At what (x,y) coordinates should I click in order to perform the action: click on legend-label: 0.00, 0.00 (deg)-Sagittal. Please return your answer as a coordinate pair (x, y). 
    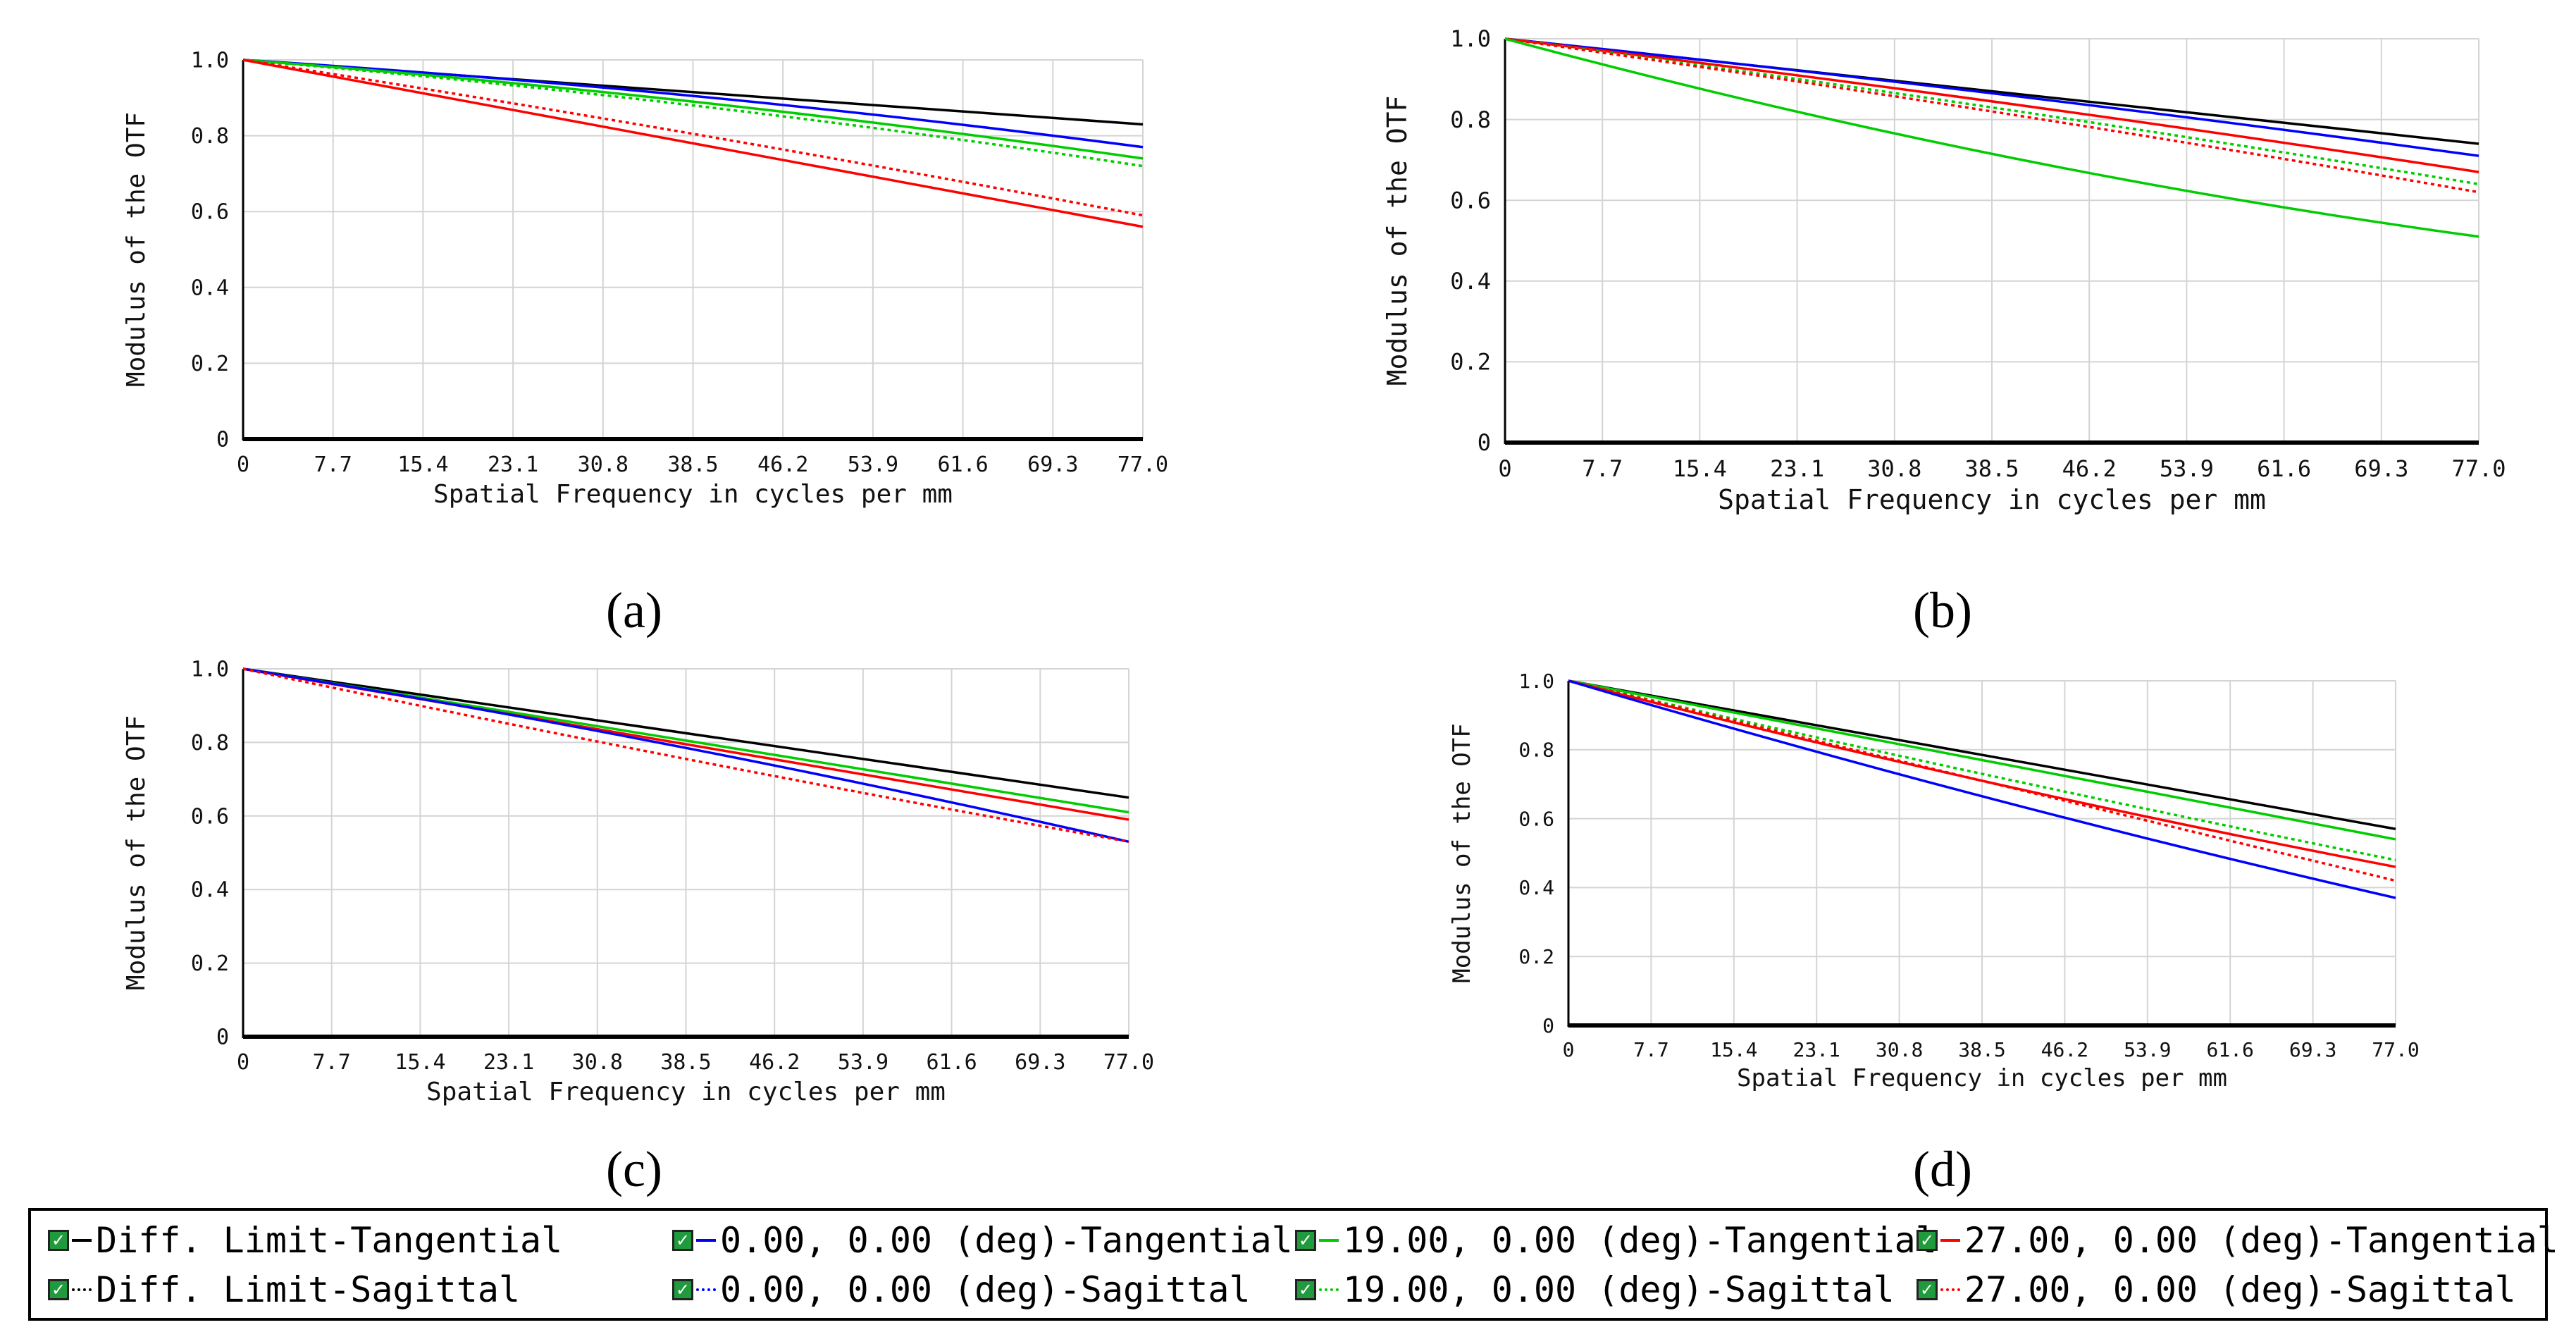
    Looking at the image, I should click on (985, 1289).